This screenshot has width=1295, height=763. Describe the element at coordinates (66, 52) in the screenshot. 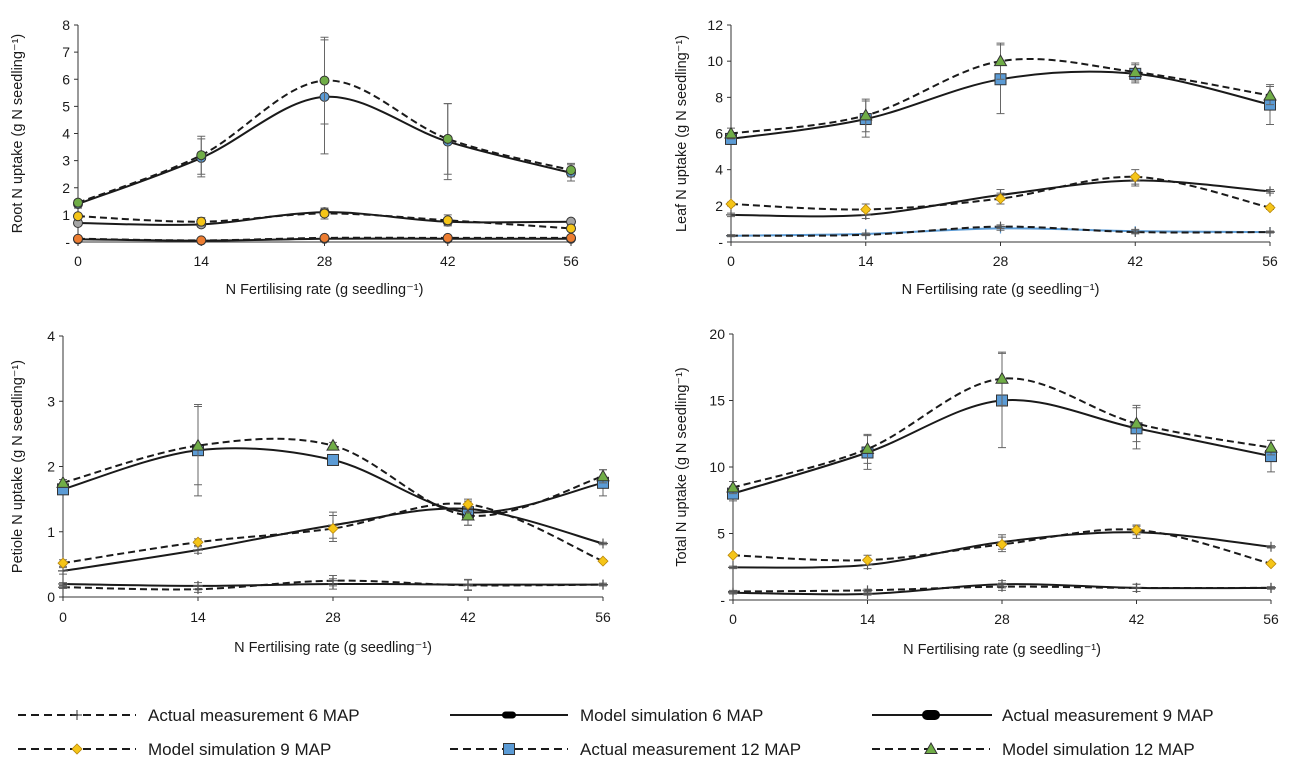

I see `y-tick-label: 7` at that location.